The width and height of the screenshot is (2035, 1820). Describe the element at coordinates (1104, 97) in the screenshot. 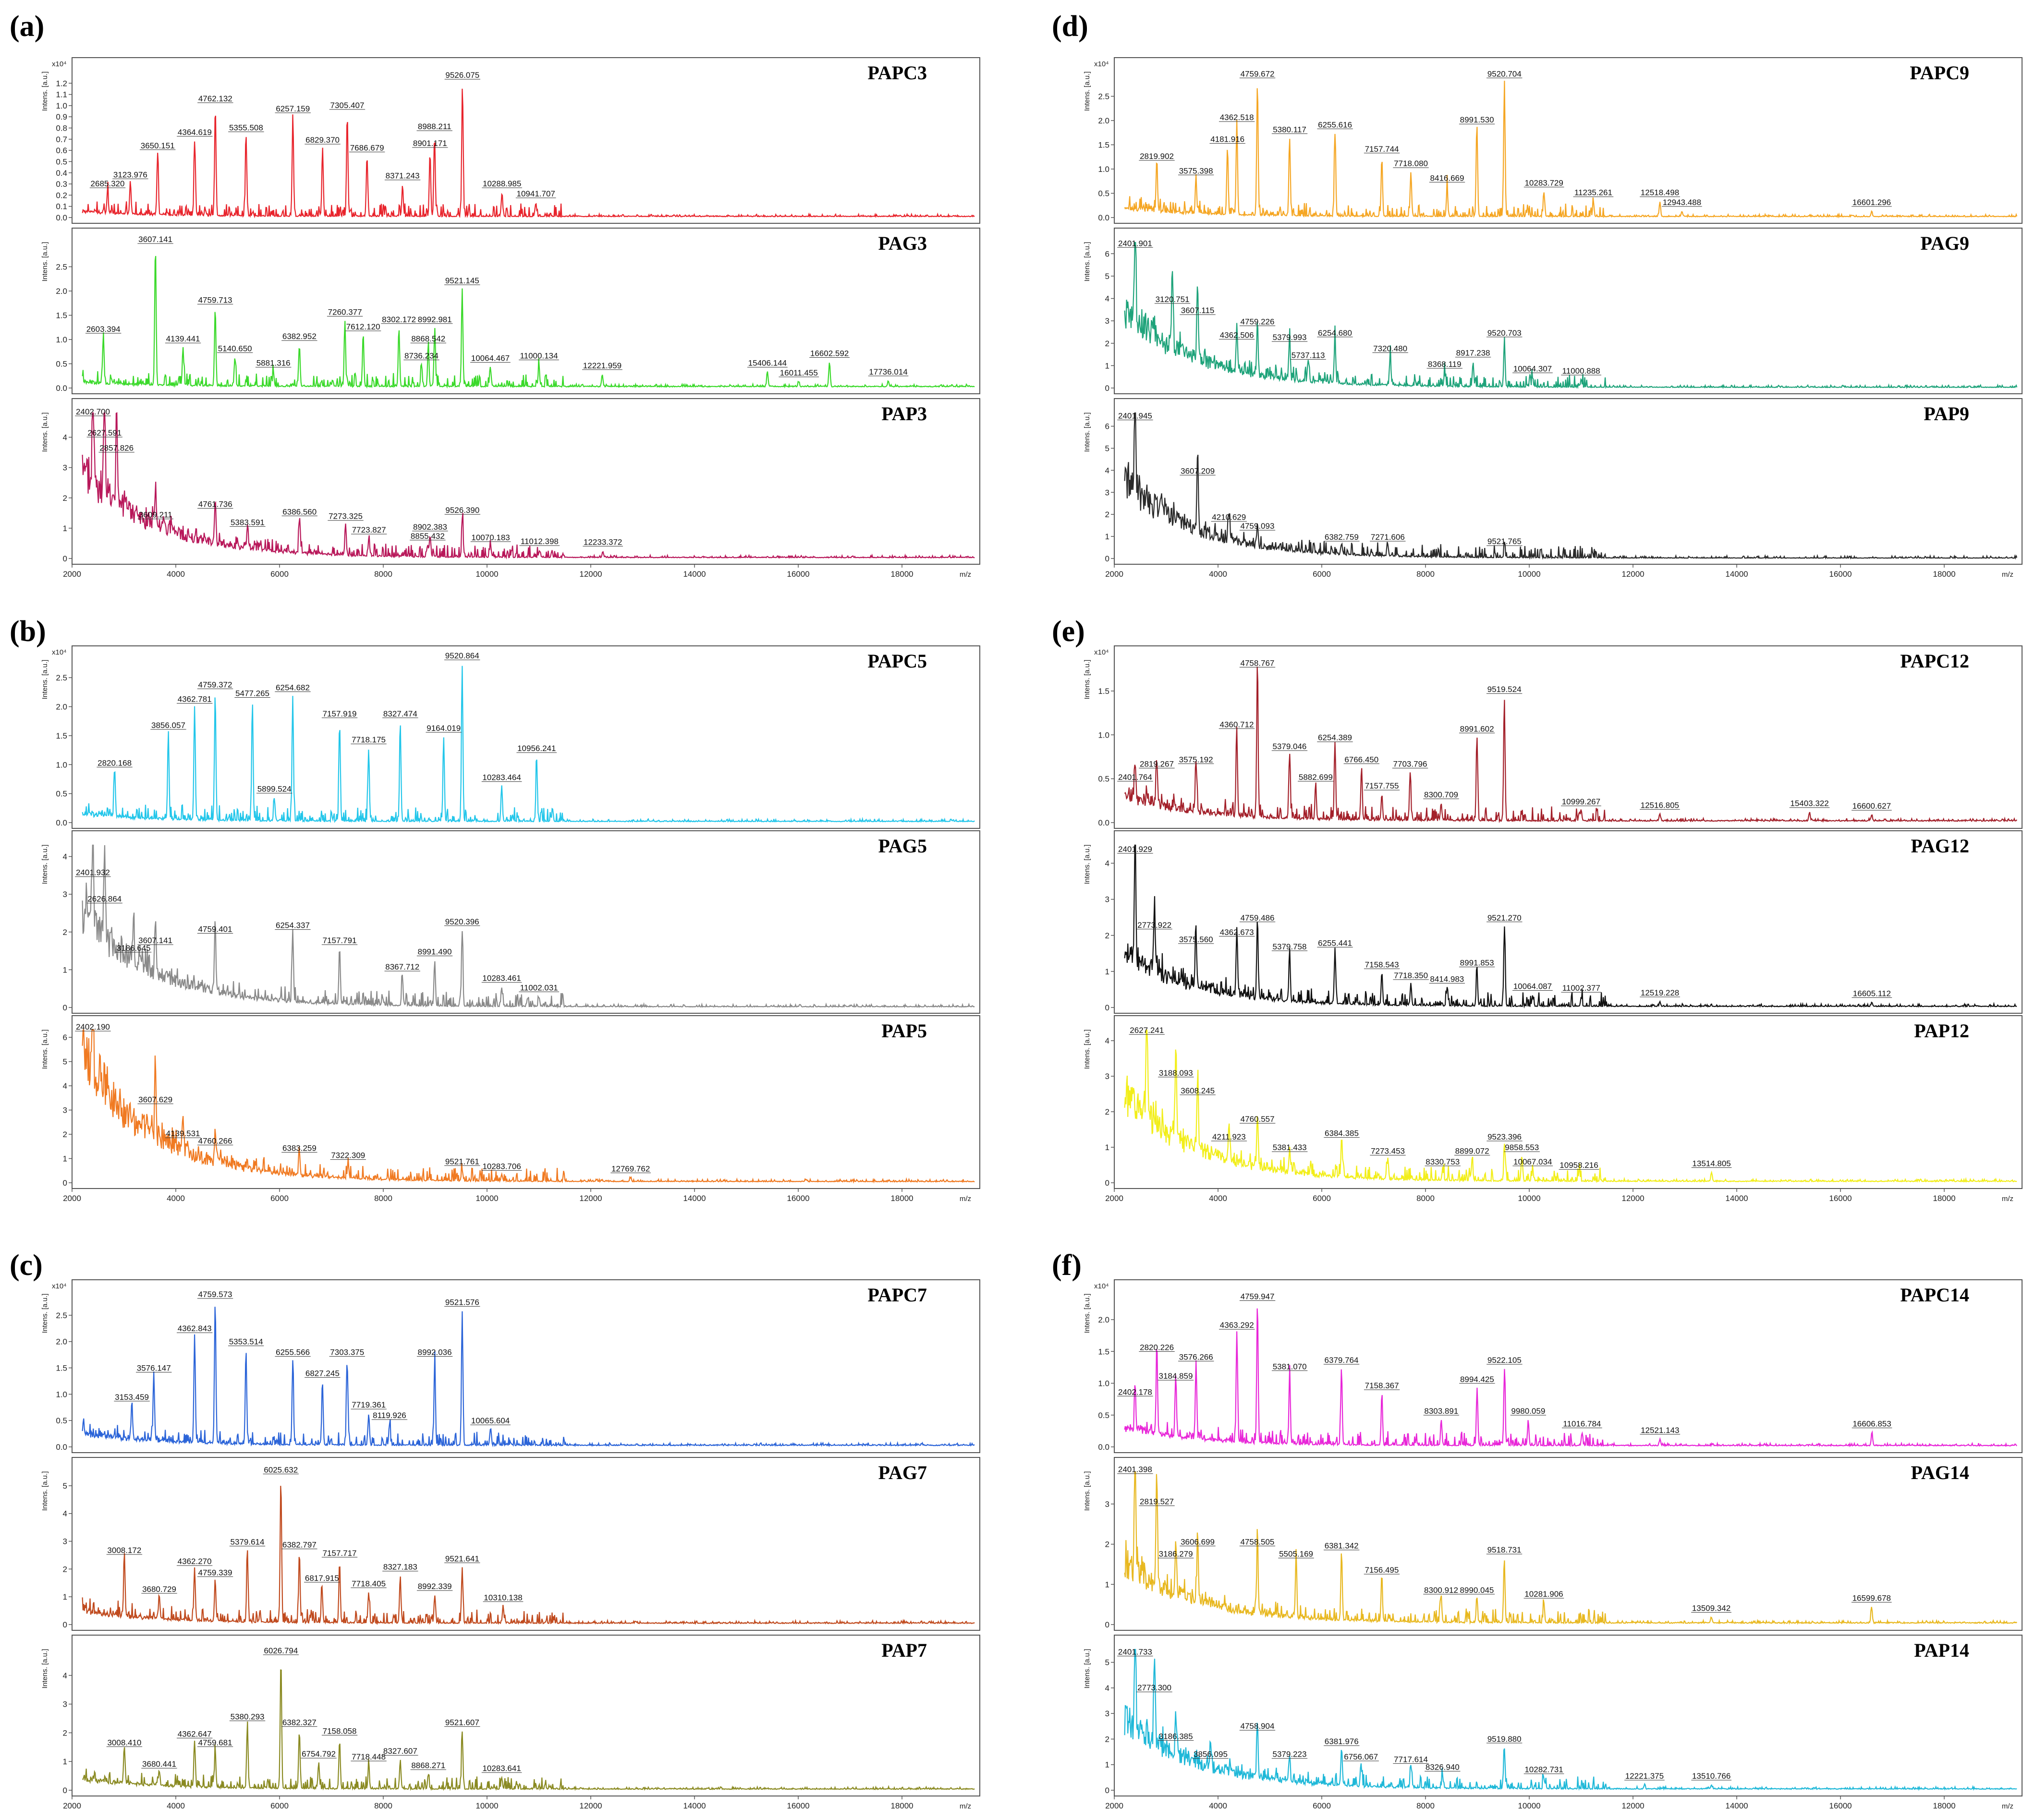

I see `y-tick-label: 2.5` at that location.